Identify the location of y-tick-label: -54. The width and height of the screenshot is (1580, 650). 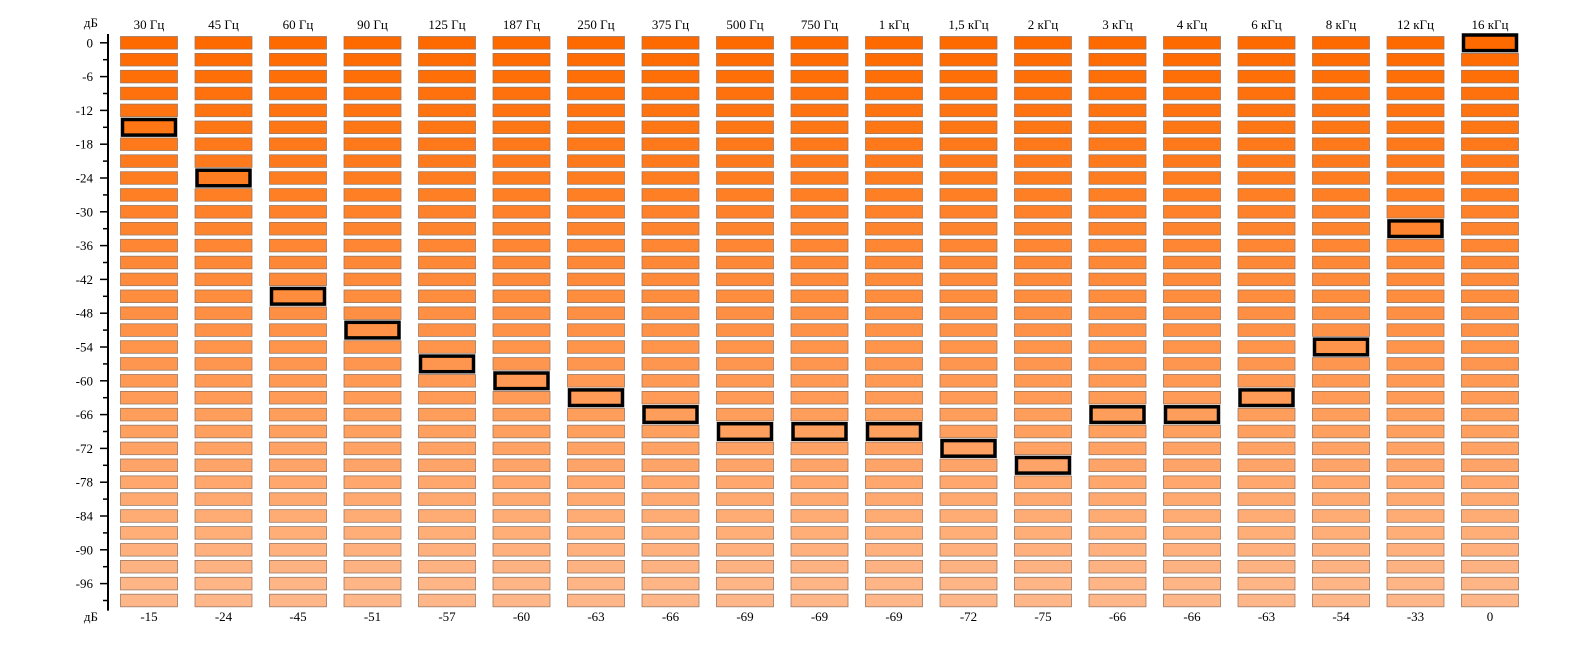
(85, 347).